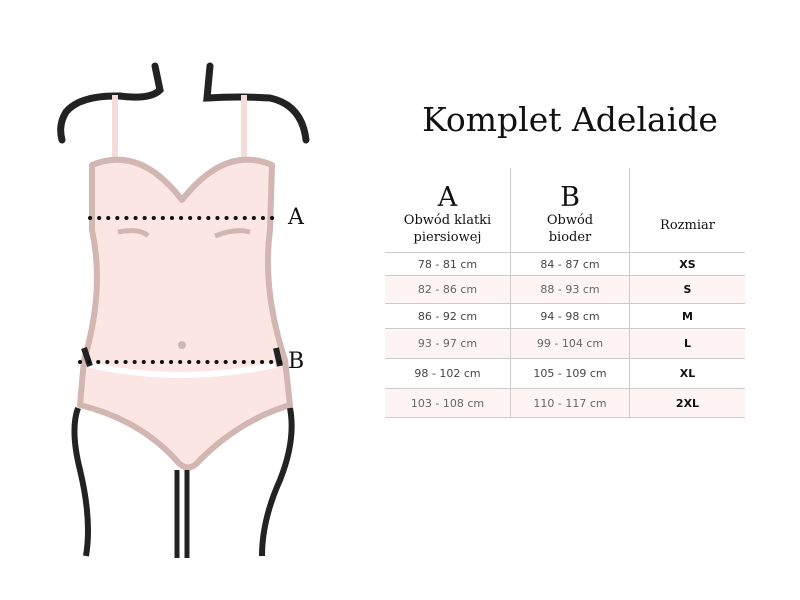 The width and height of the screenshot is (800, 600). What do you see at coordinates (687, 264) in the screenshot?
I see `size-cell: XS` at bounding box center [687, 264].